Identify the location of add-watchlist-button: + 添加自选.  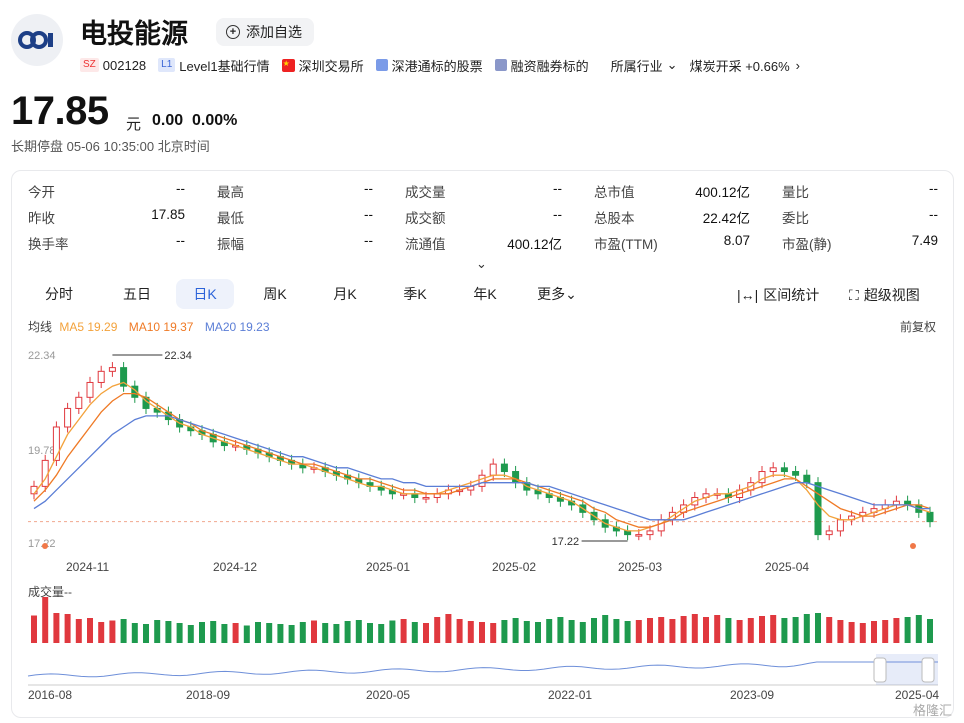
(265, 32).